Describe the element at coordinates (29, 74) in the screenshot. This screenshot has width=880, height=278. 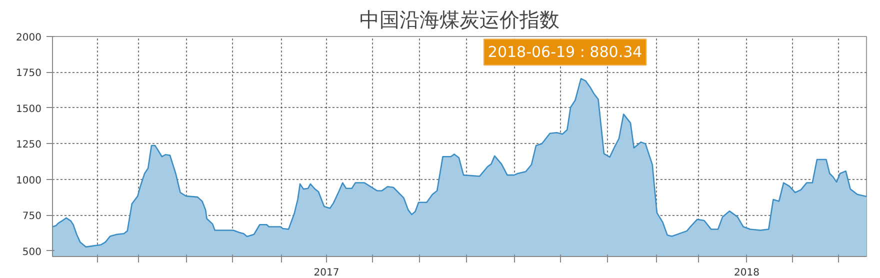
I see `y-tick-label: 1750` at that location.